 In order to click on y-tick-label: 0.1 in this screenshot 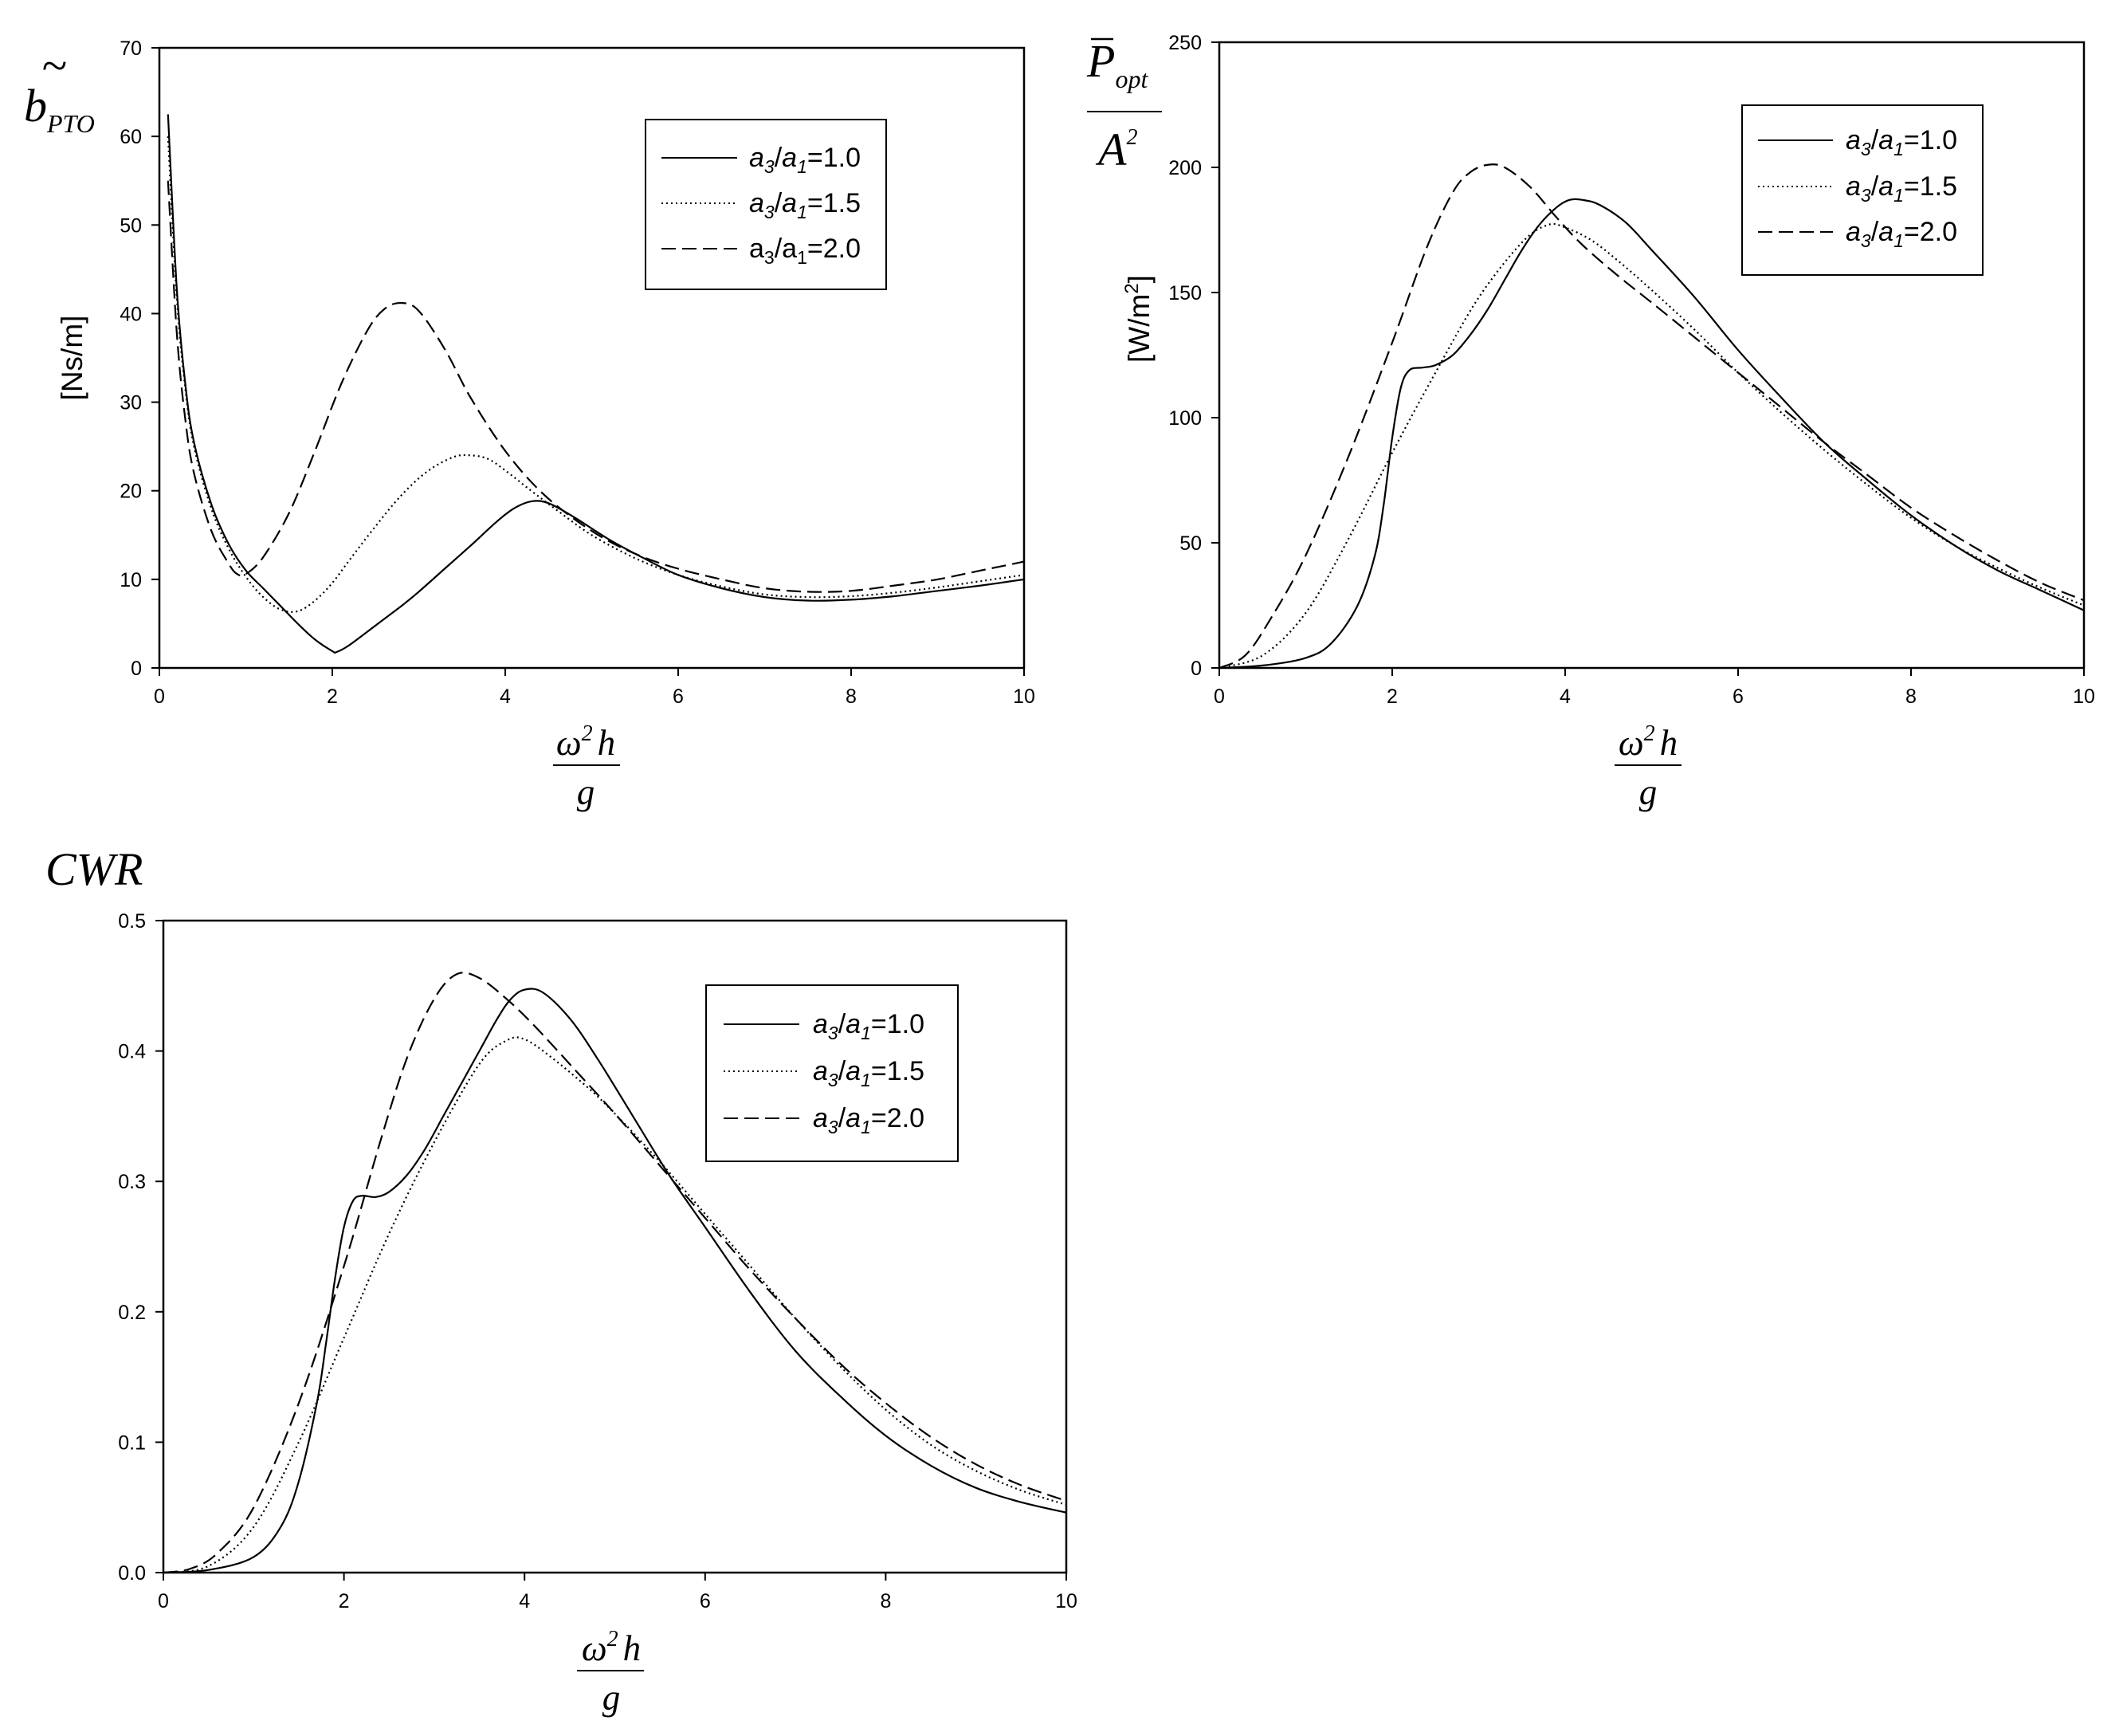, I will do `click(132, 1443)`.